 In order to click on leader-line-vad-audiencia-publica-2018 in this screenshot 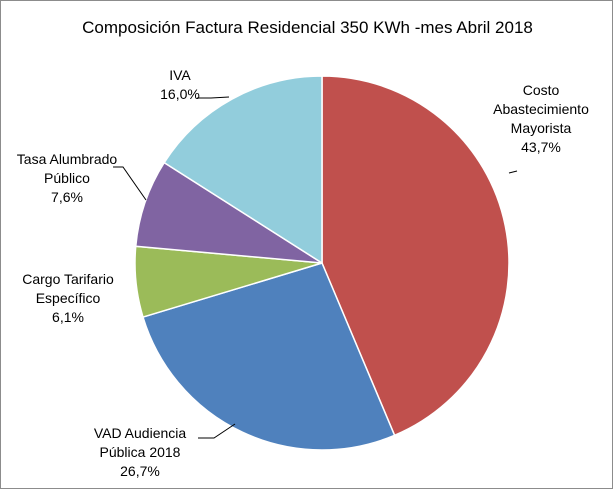, I will do `click(217, 431)`.